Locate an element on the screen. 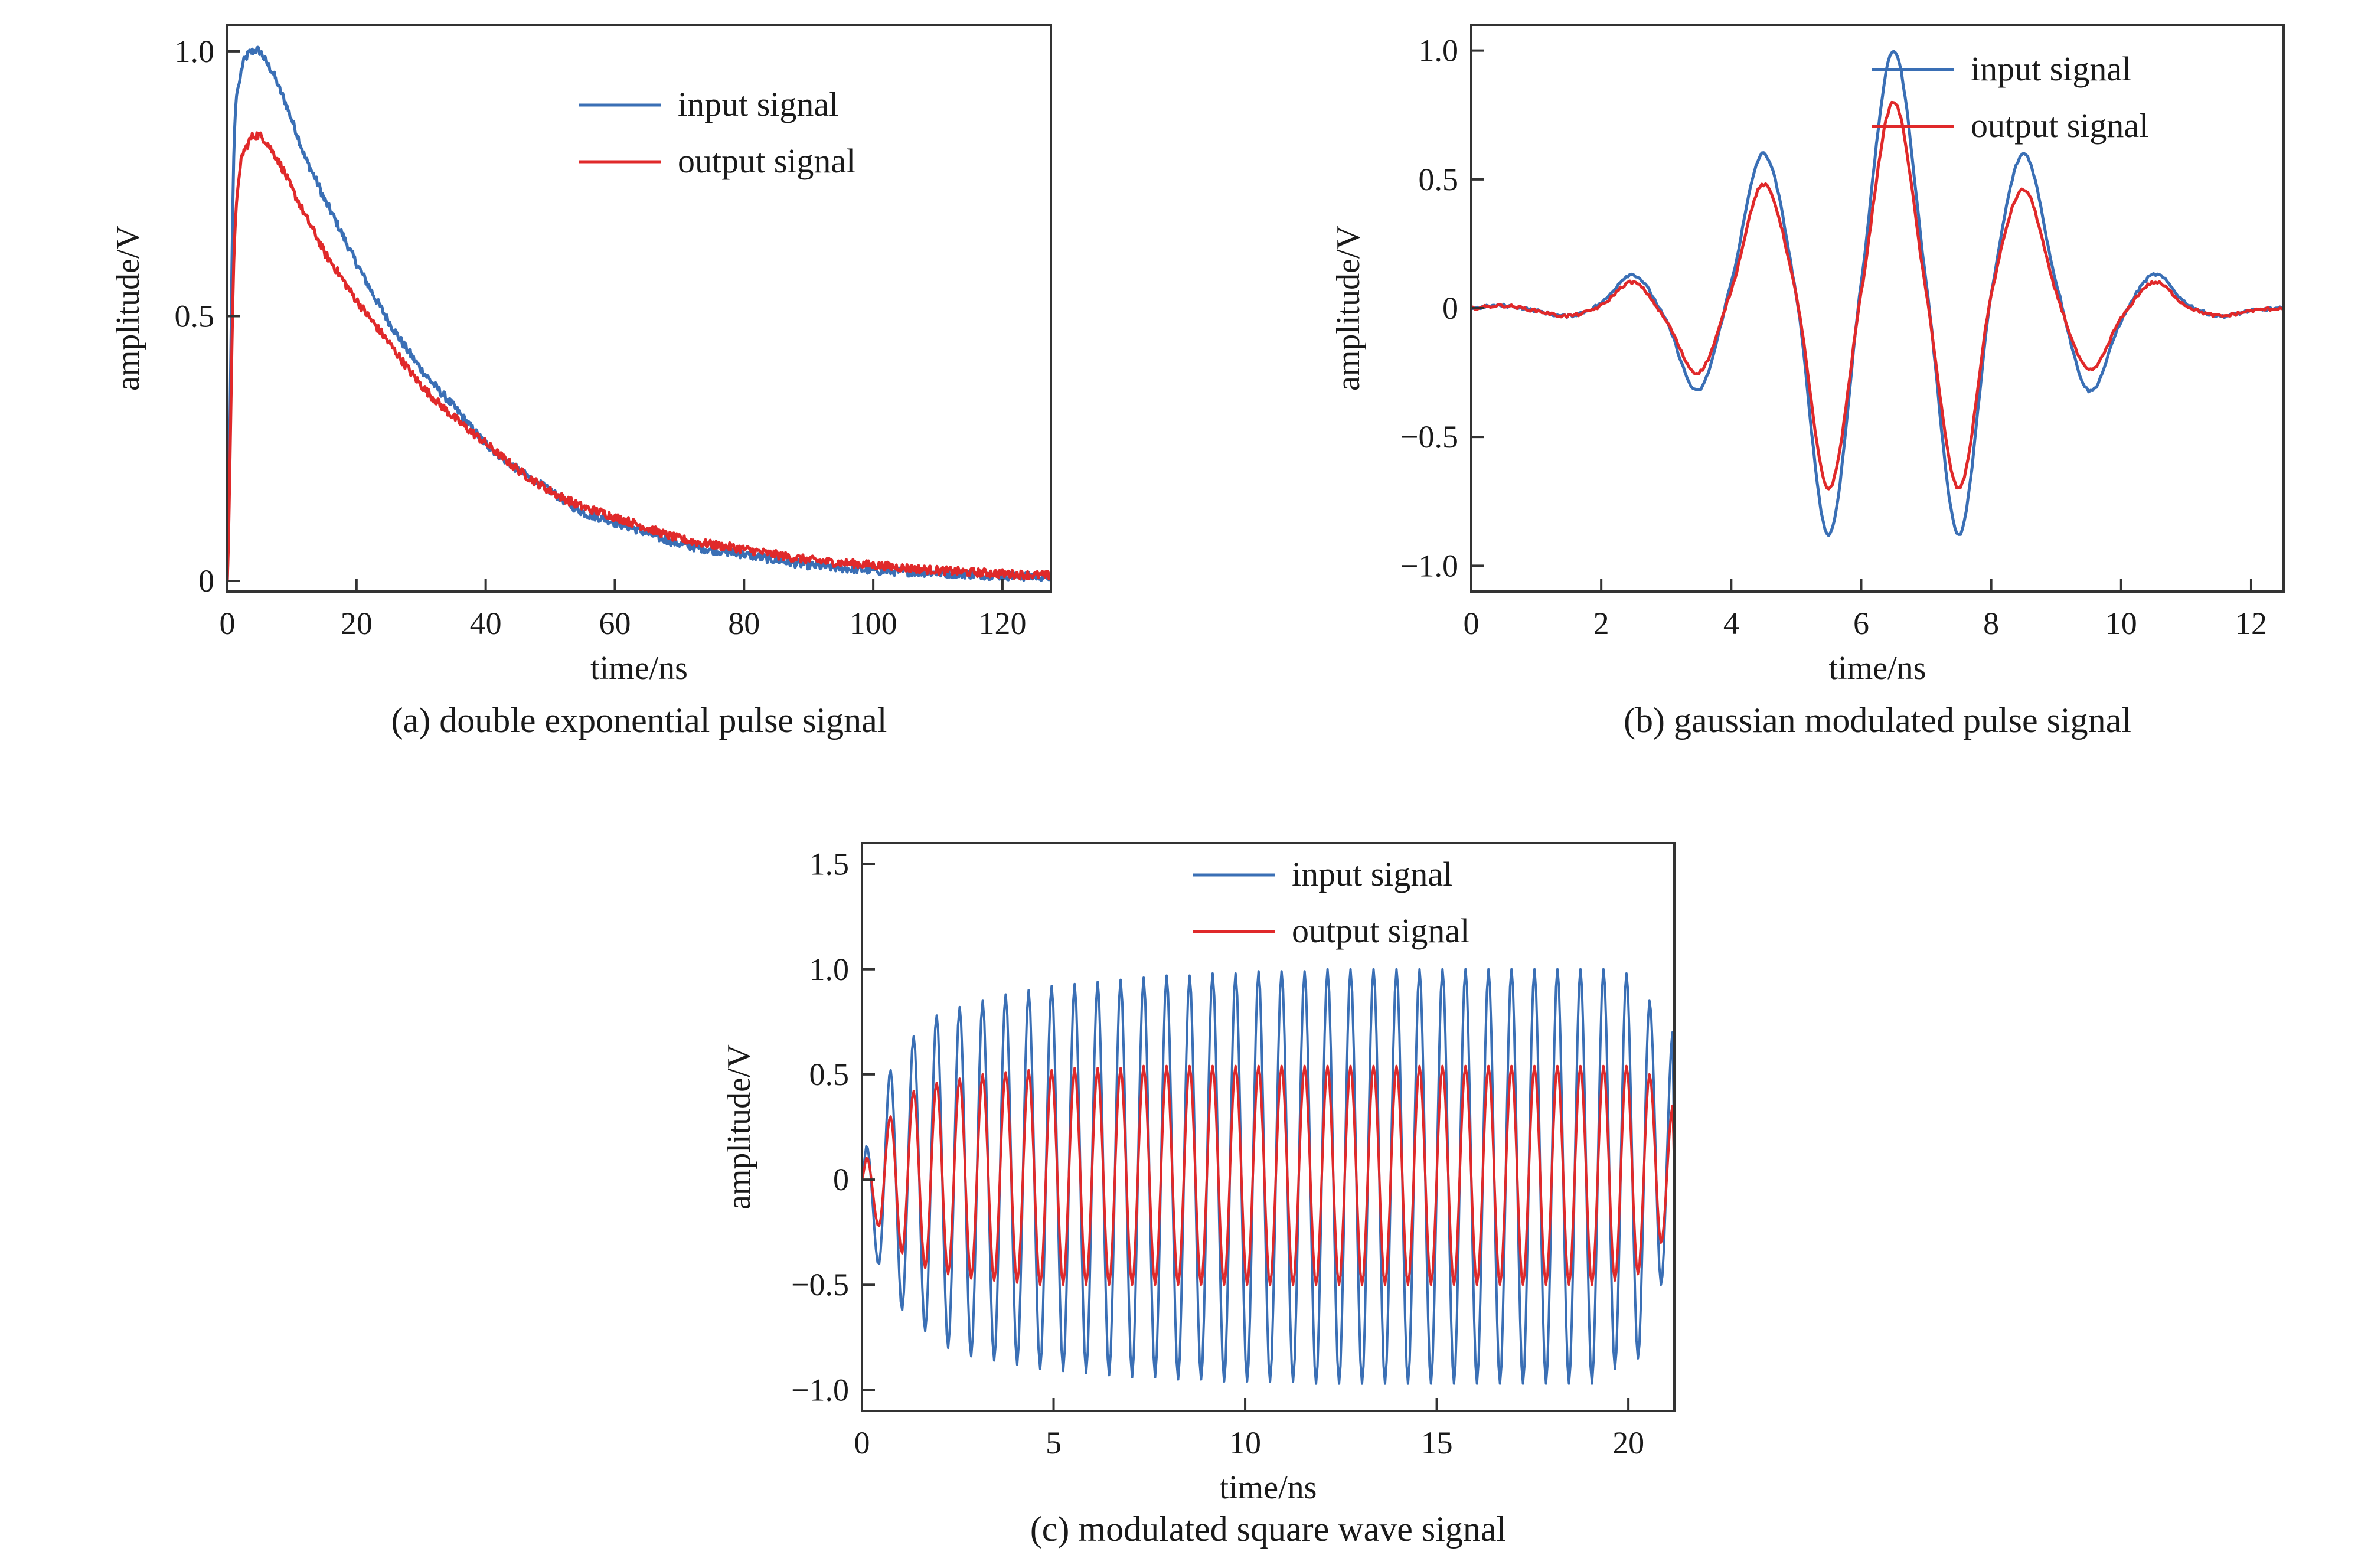 The width and height of the screenshot is (2371, 1568). x-tick-label: 60 is located at coordinates (615, 624).